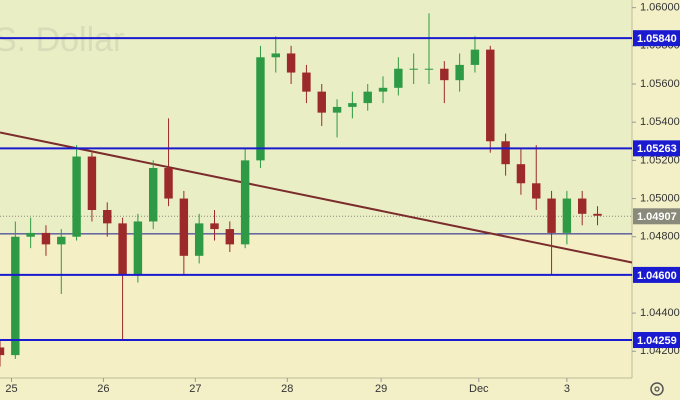  I want to click on price-tag, so click(656, 216).